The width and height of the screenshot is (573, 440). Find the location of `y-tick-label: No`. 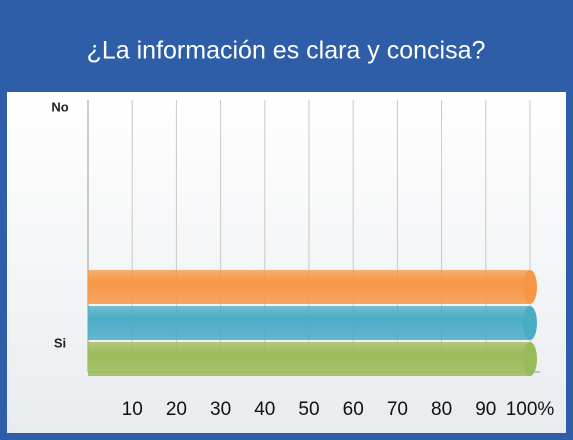

y-tick-label: No is located at coordinates (59, 106).